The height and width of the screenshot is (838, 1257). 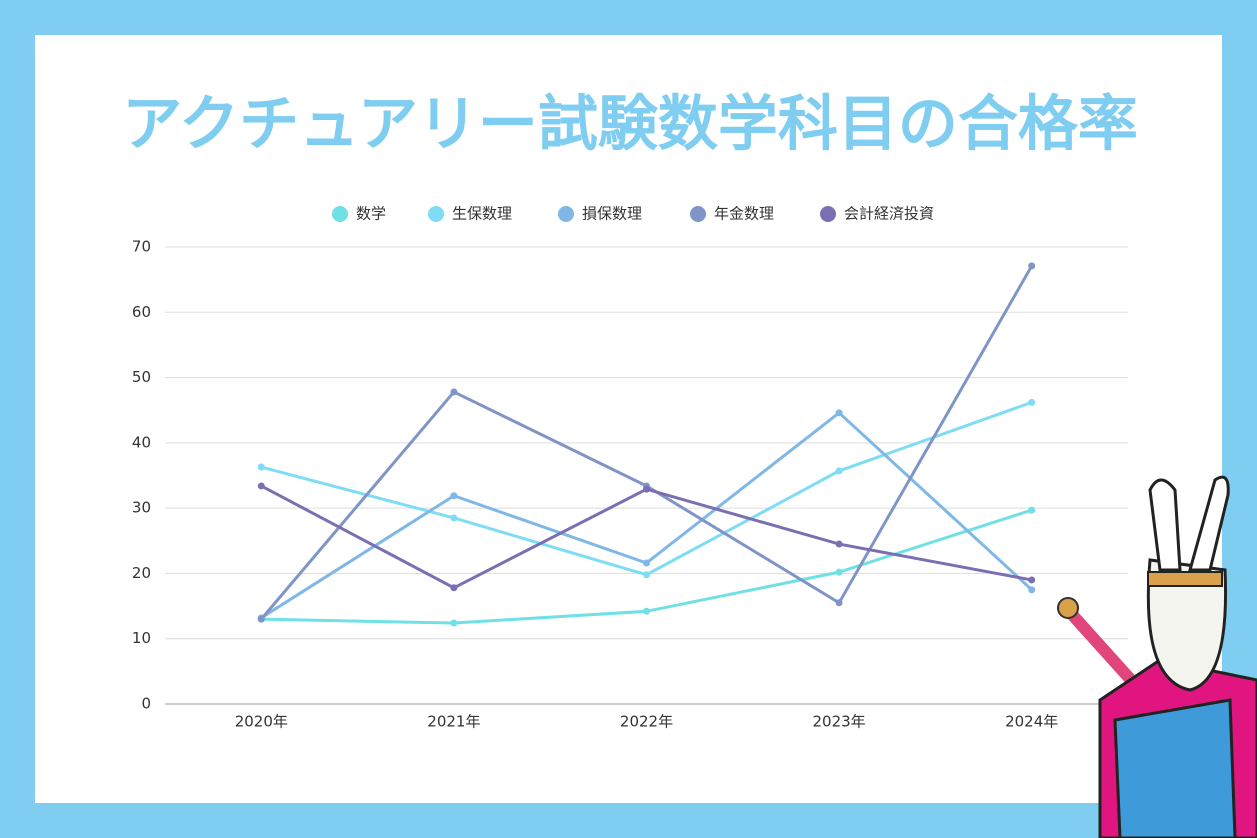 I want to click on mascot, so click(x=1157, y=656).